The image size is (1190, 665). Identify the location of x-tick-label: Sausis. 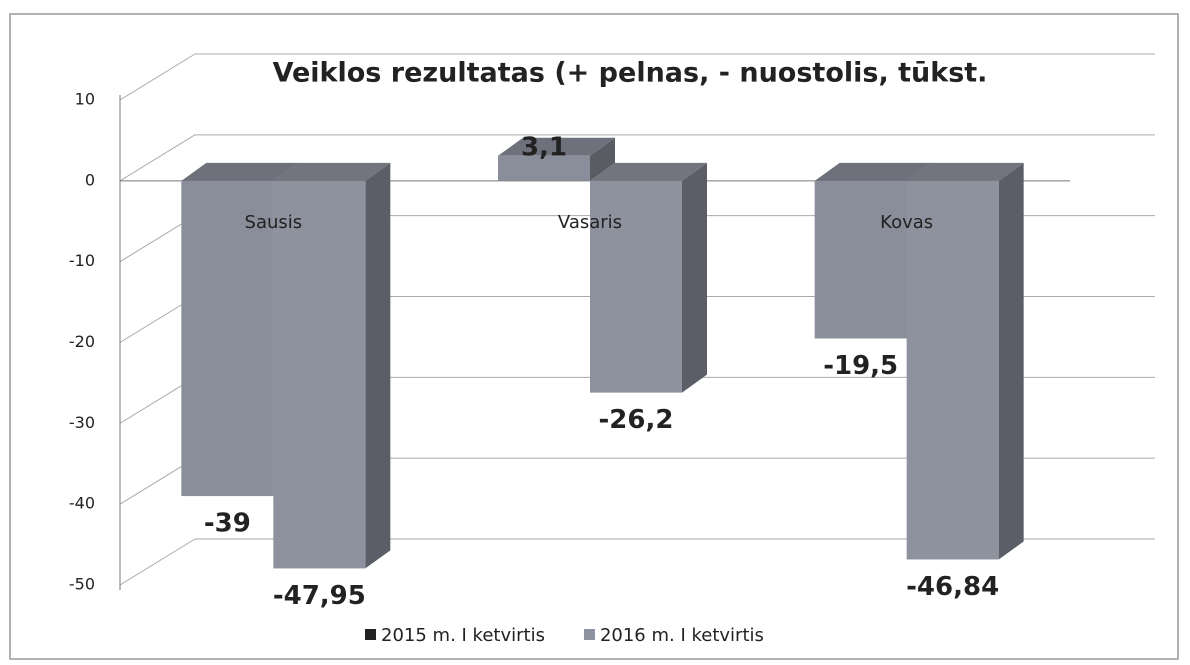
(274, 222).